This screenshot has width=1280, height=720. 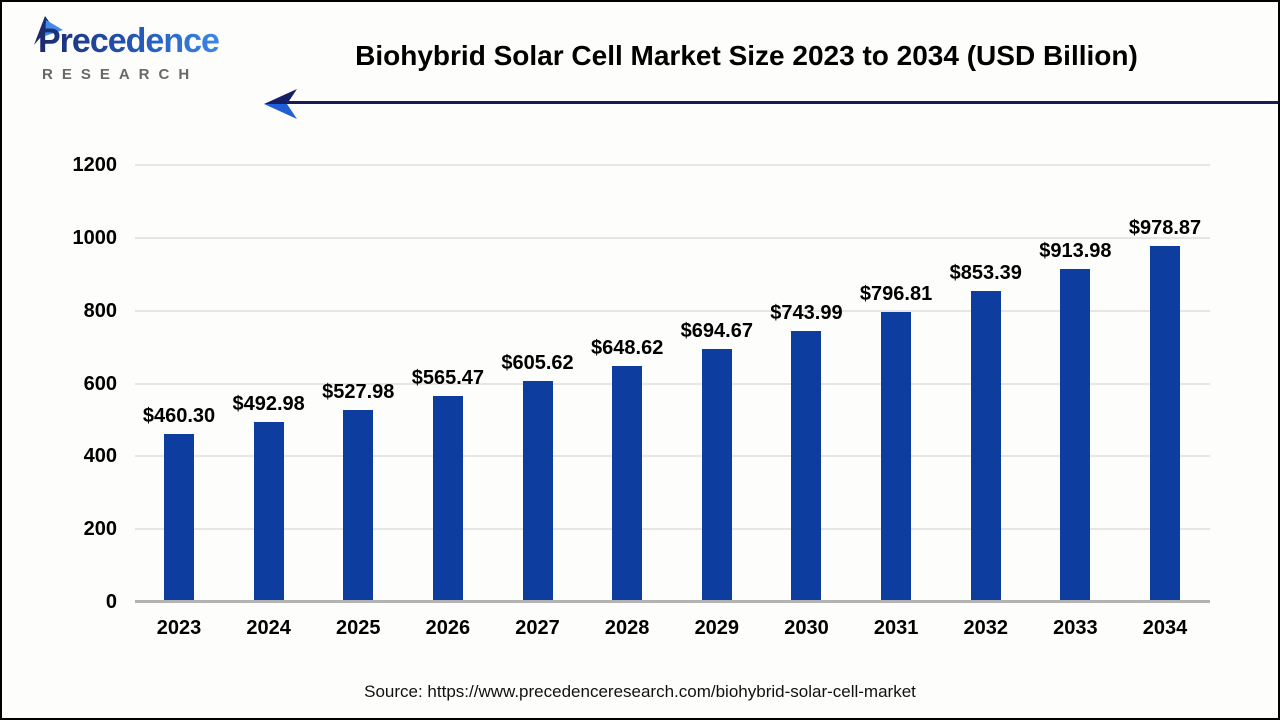 I want to click on logo-brand-text: Precedence, so click(x=129, y=41).